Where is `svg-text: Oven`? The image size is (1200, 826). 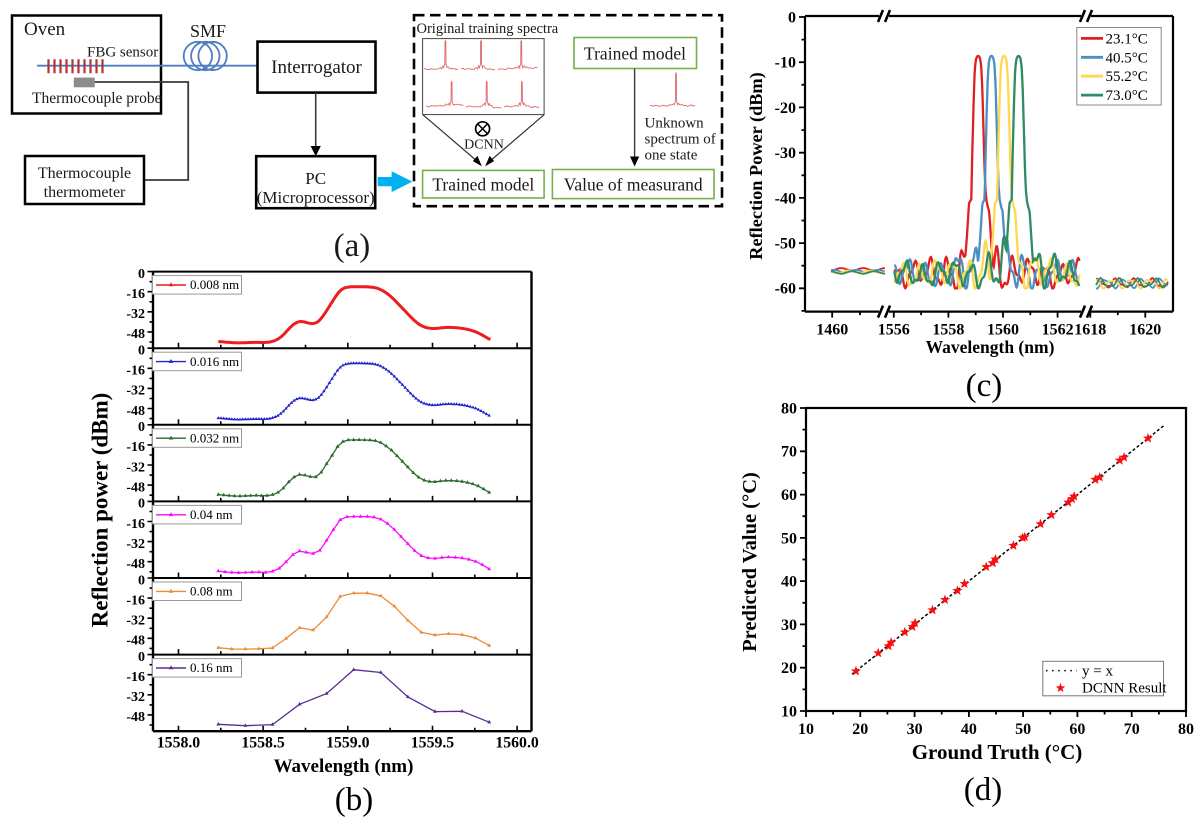 svg-text: Oven is located at coordinates (45, 29).